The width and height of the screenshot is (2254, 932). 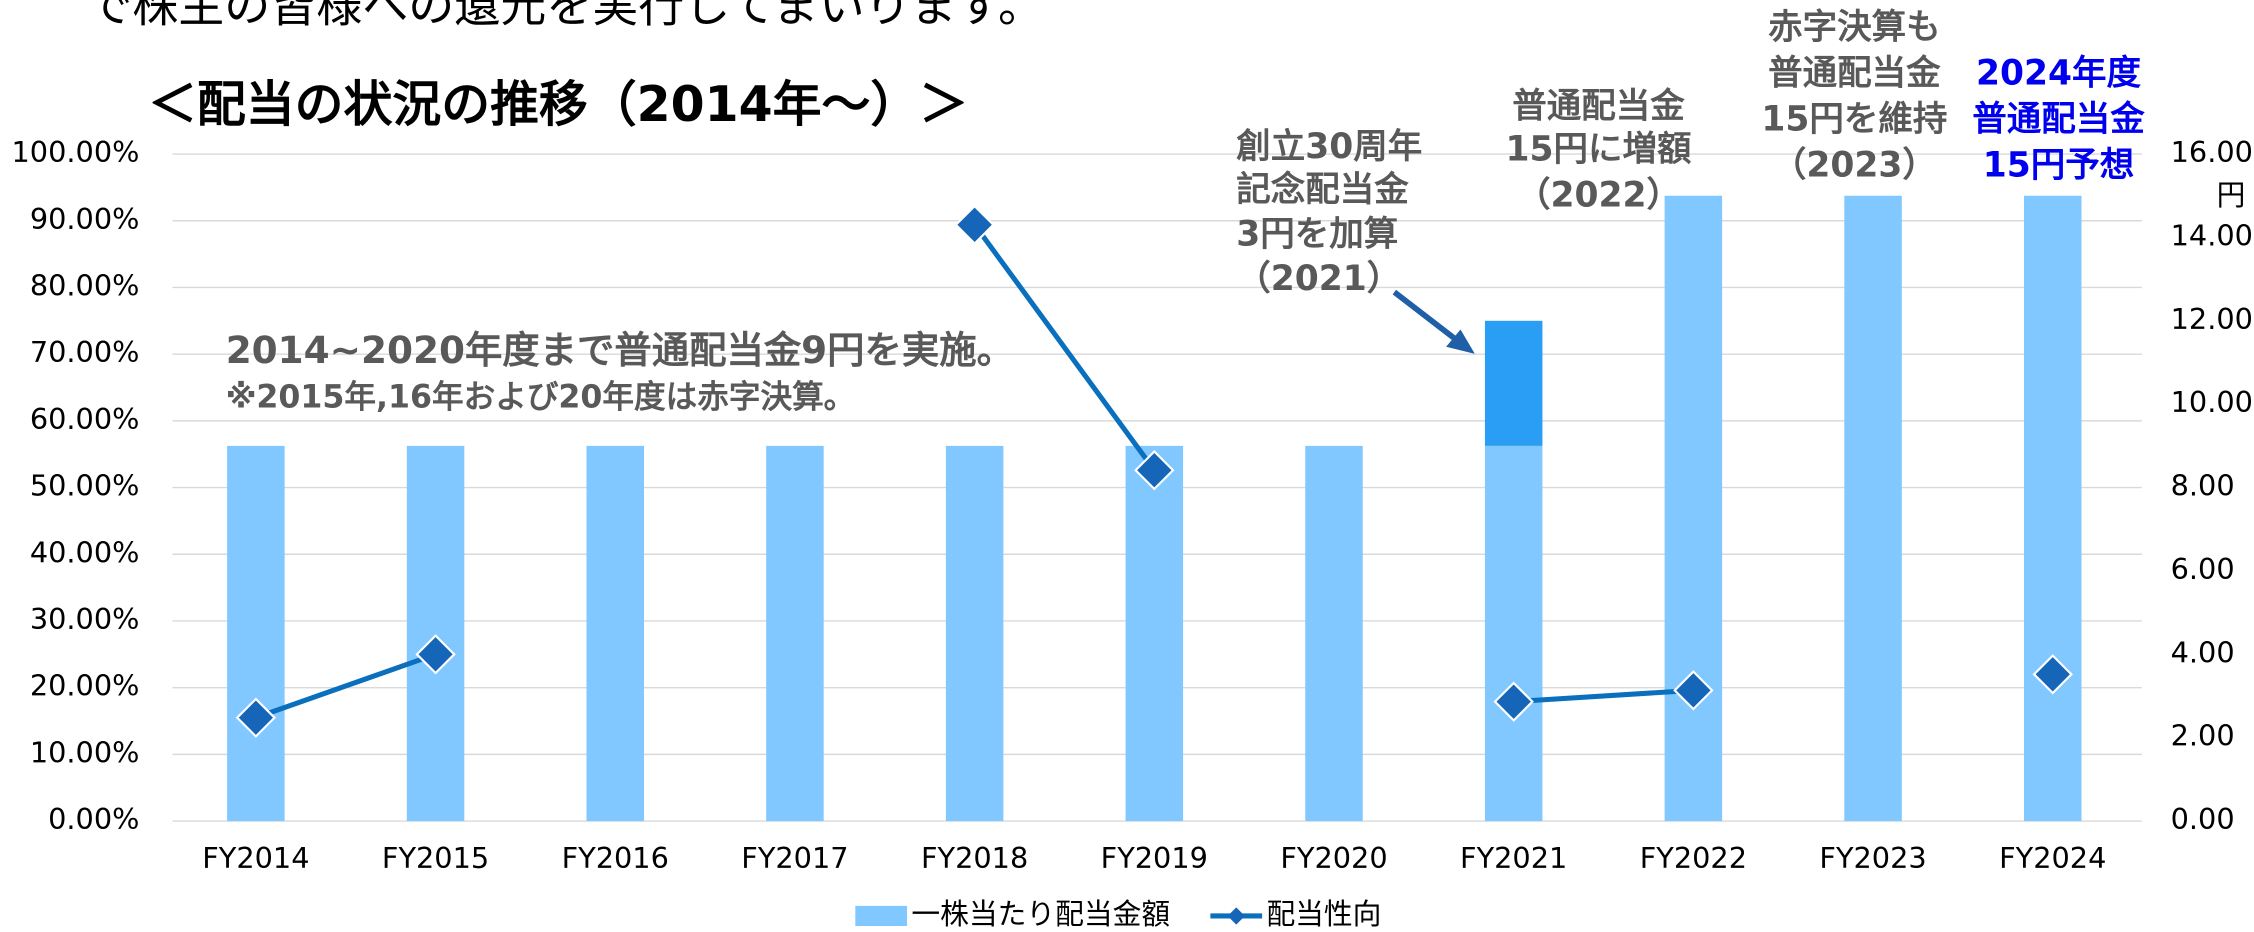 I want to click on annotation: 記念配当金, so click(x=1322, y=190).